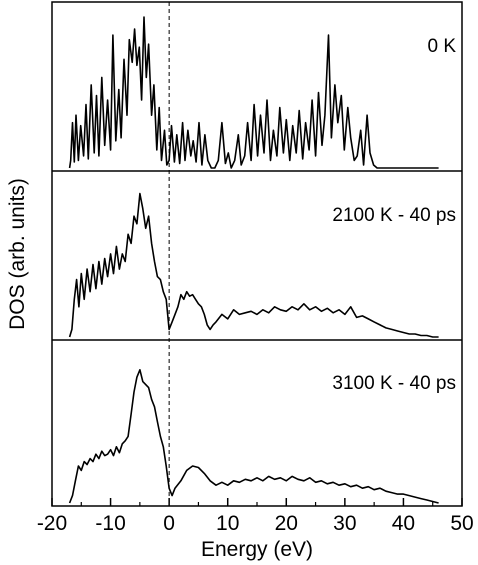 The image size is (478, 565). What do you see at coordinates (169, 523) in the screenshot?
I see `x-tick-label: 0` at bounding box center [169, 523].